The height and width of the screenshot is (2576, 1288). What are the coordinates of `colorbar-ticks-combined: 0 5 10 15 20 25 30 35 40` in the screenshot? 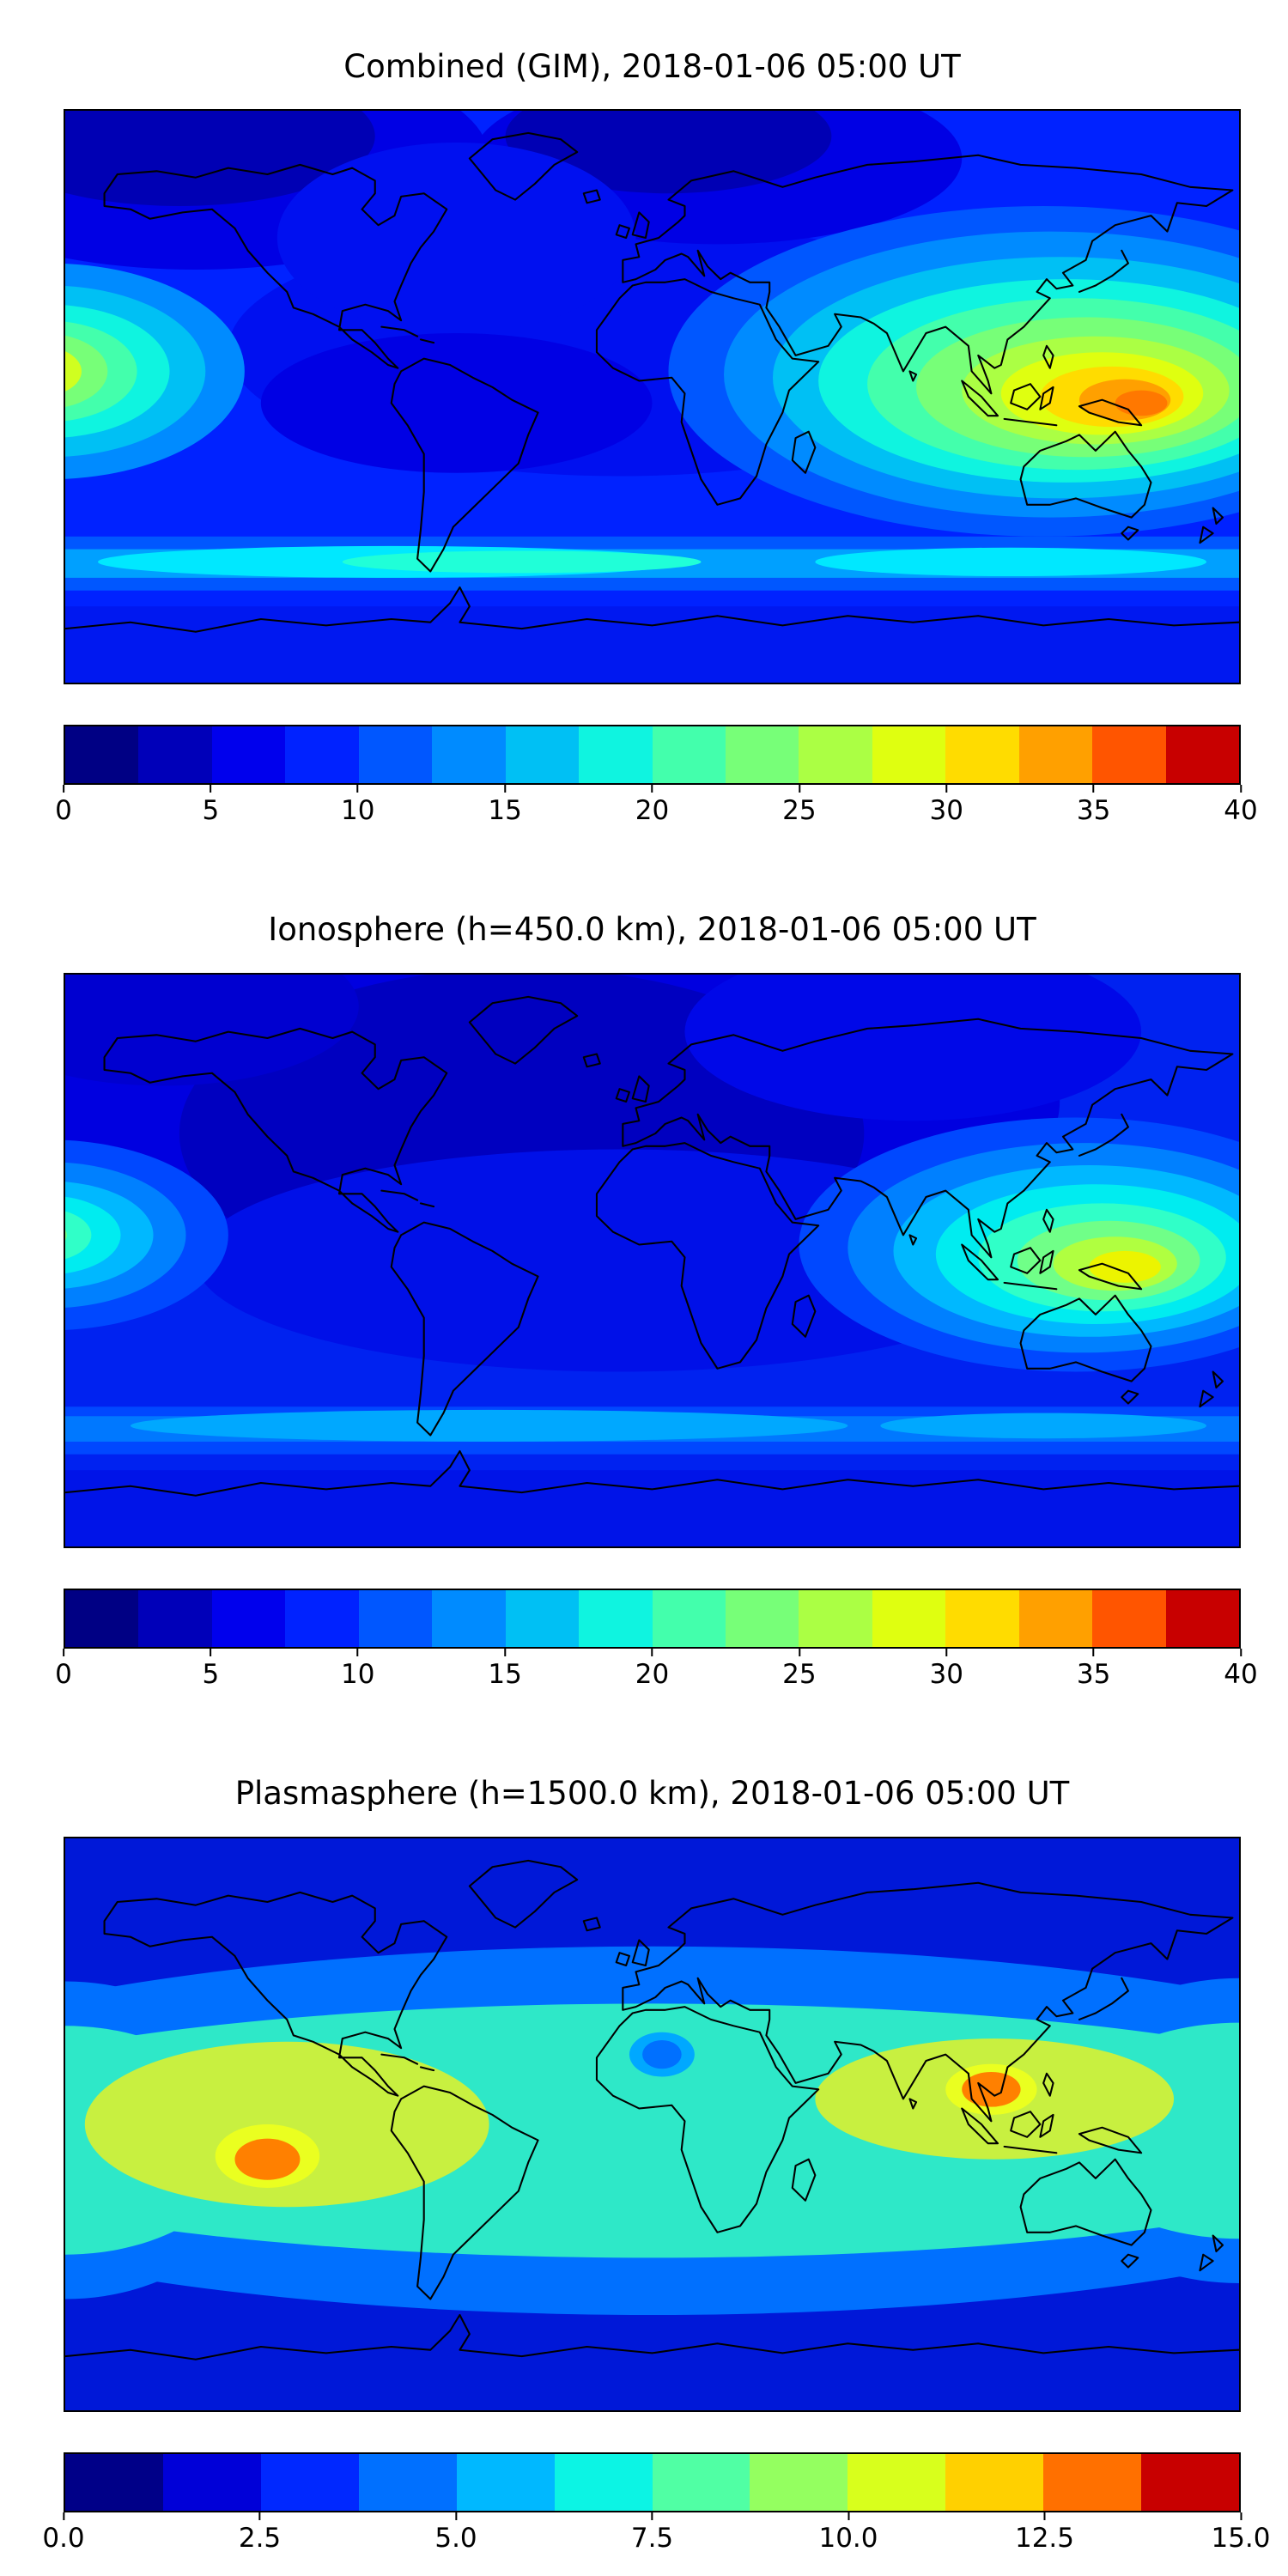 It's located at (656, 807).